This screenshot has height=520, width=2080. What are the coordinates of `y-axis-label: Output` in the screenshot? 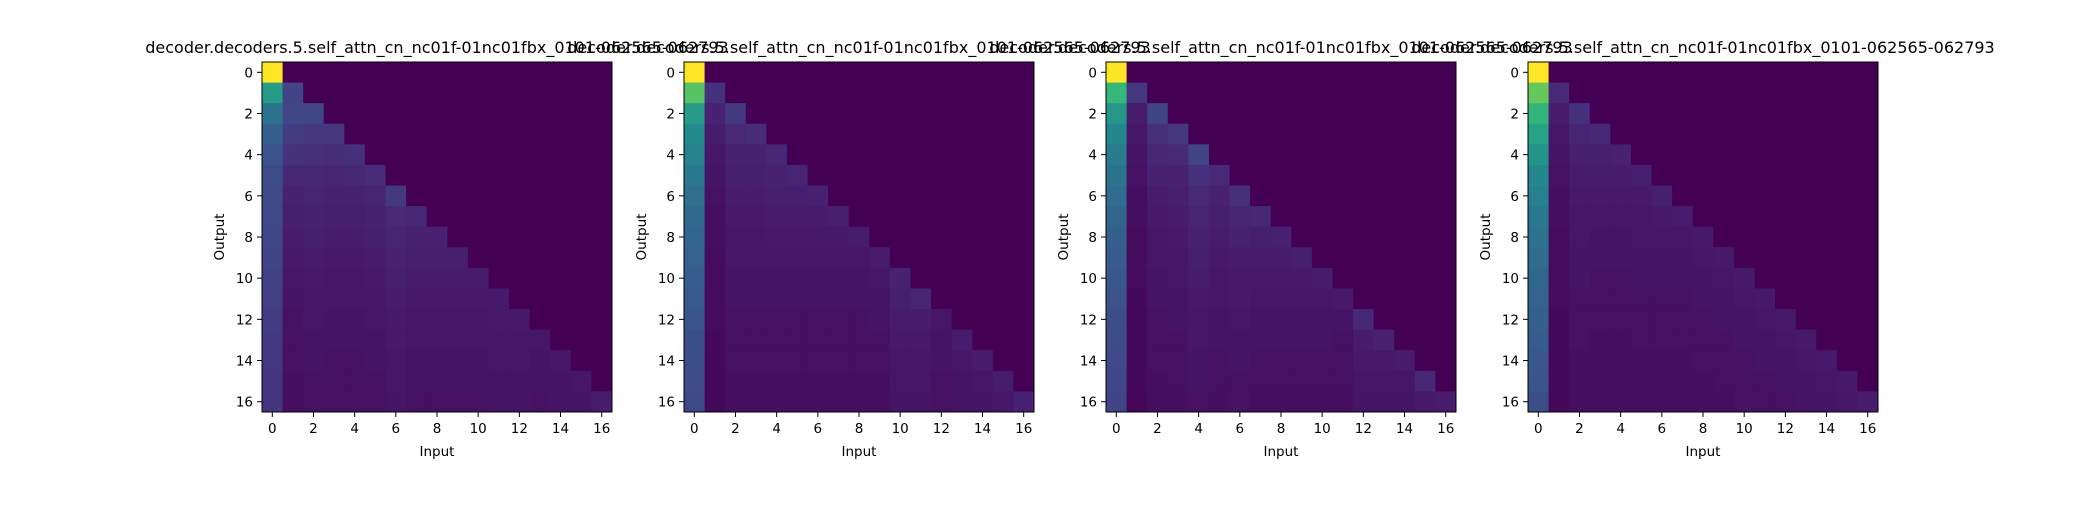 It's located at (1486, 237).